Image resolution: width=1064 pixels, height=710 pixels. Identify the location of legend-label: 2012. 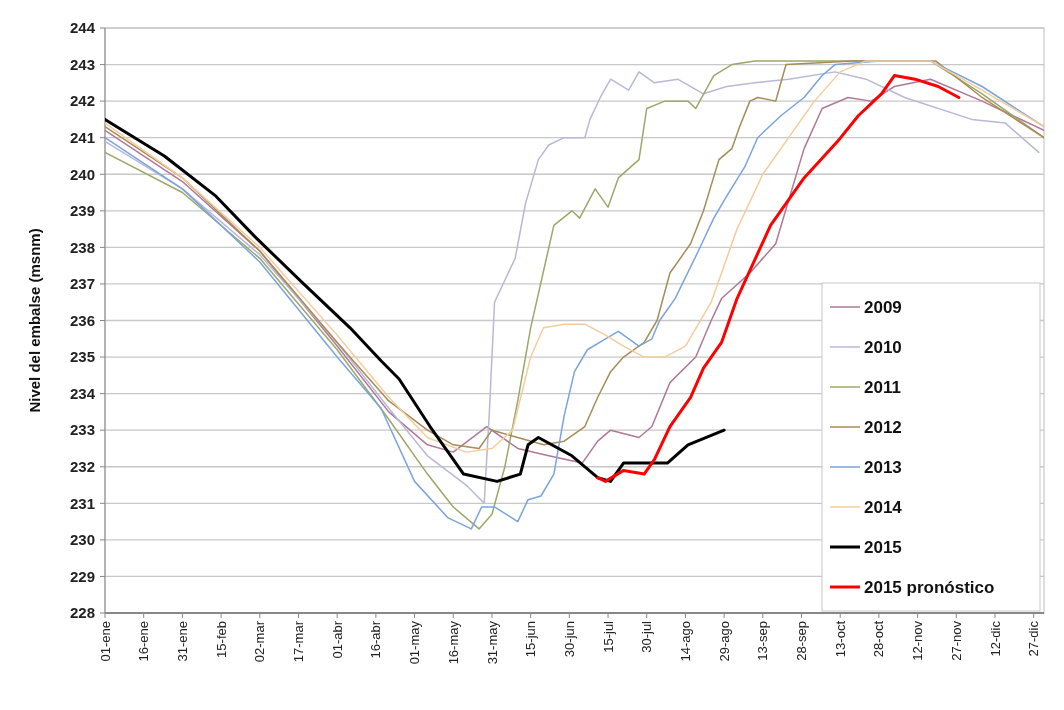
(883, 427).